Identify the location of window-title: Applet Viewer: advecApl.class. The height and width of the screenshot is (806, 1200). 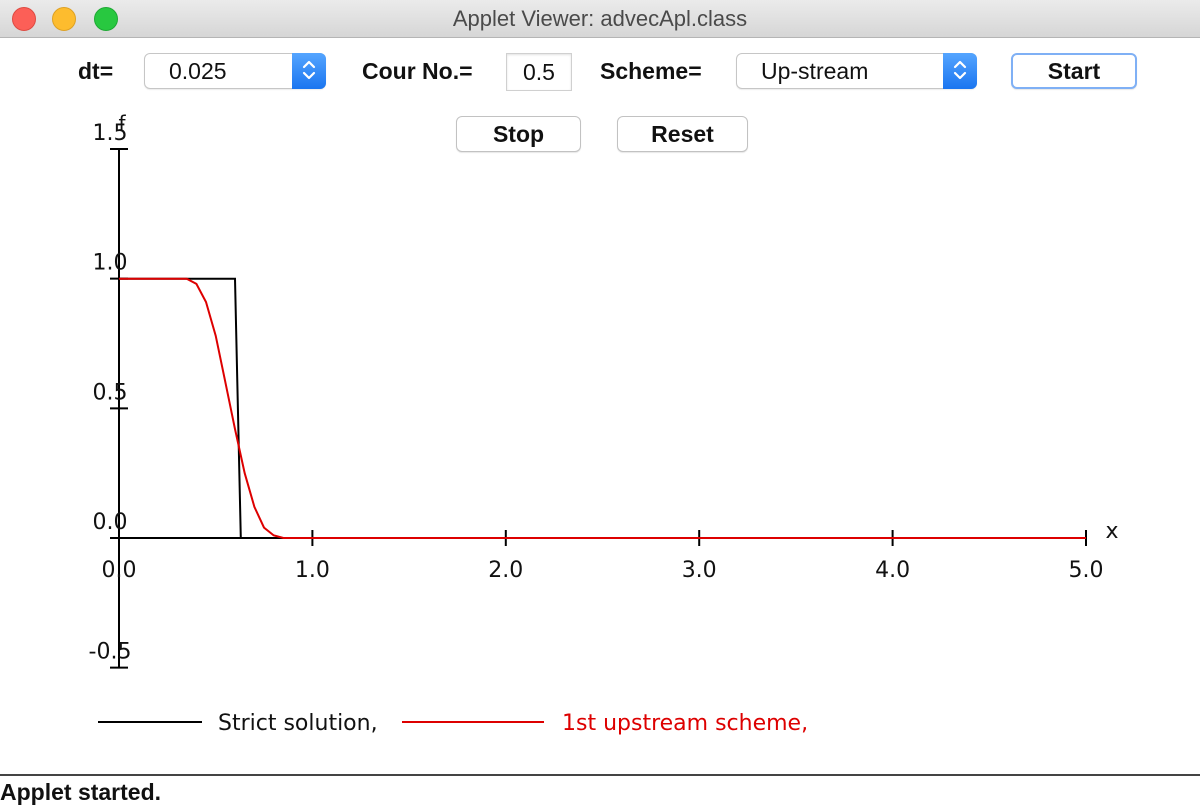
(600, 18).